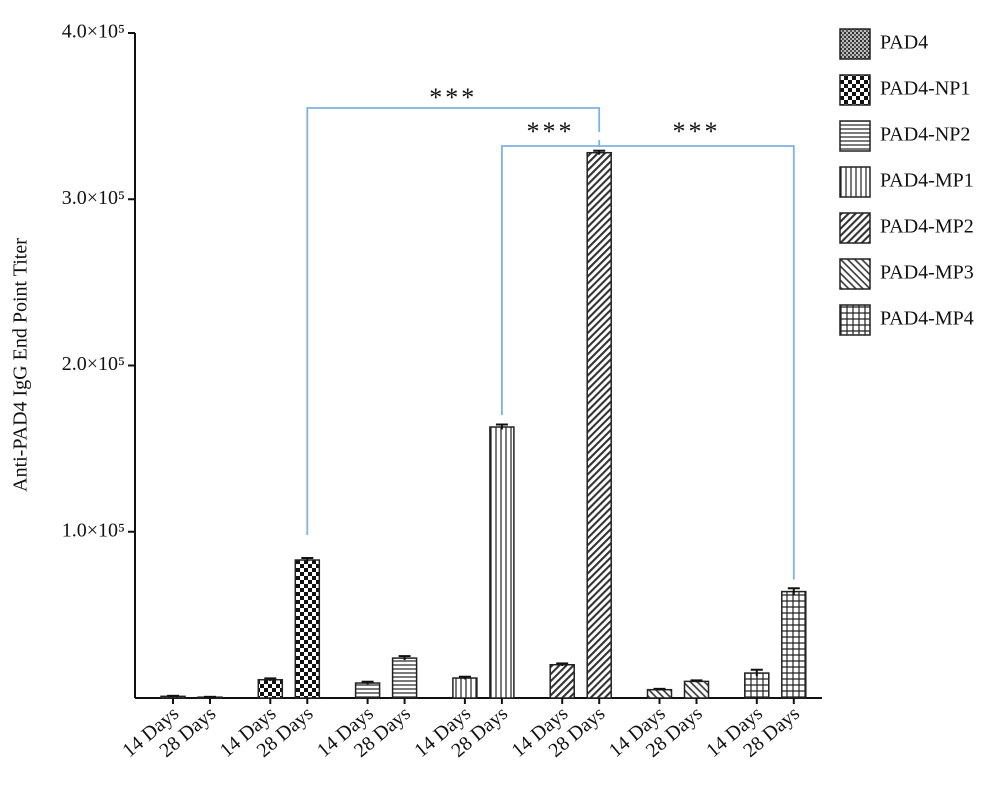 The width and height of the screenshot is (1000, 792). Describe the element at coordinates (93, 530) in the screenshot. I see `y-tick-label: 1.0×10⁵` at that location.